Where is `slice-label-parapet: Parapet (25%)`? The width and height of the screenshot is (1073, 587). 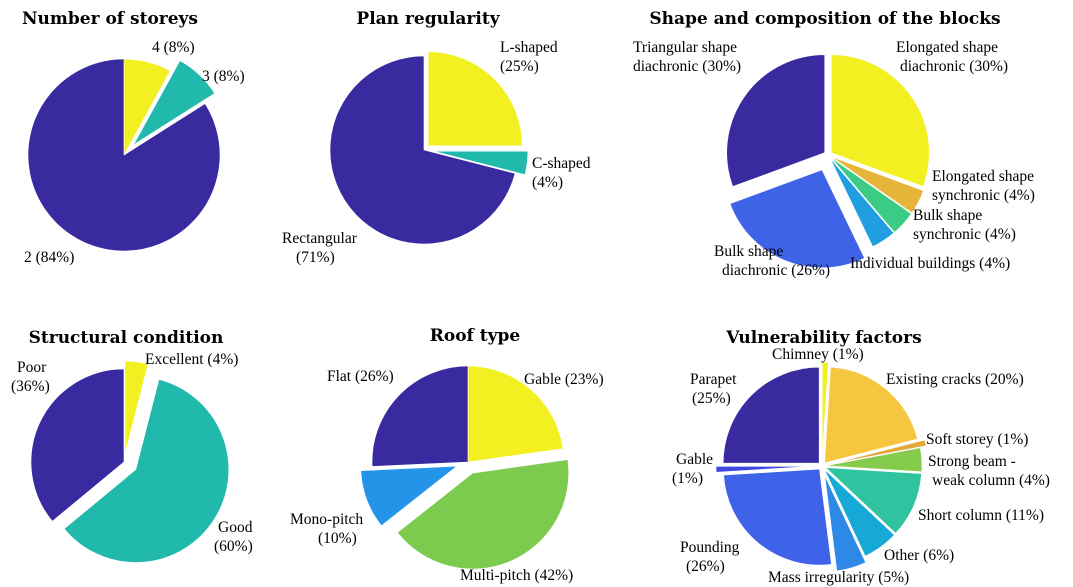 slice-label-parapet: Parapet (25%) is located at coordinates (715, 389).